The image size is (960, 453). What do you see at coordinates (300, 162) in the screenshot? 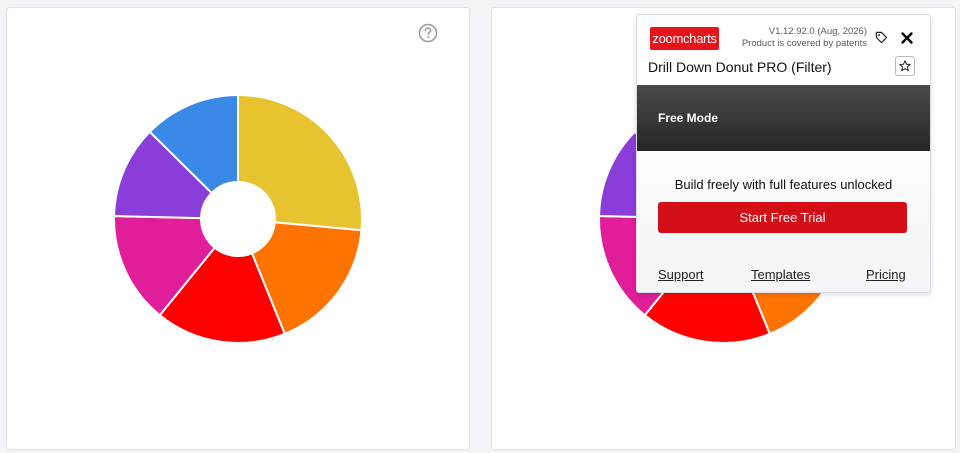
I see `left-donut-slice-yellow` at bounding box center [300, 162].